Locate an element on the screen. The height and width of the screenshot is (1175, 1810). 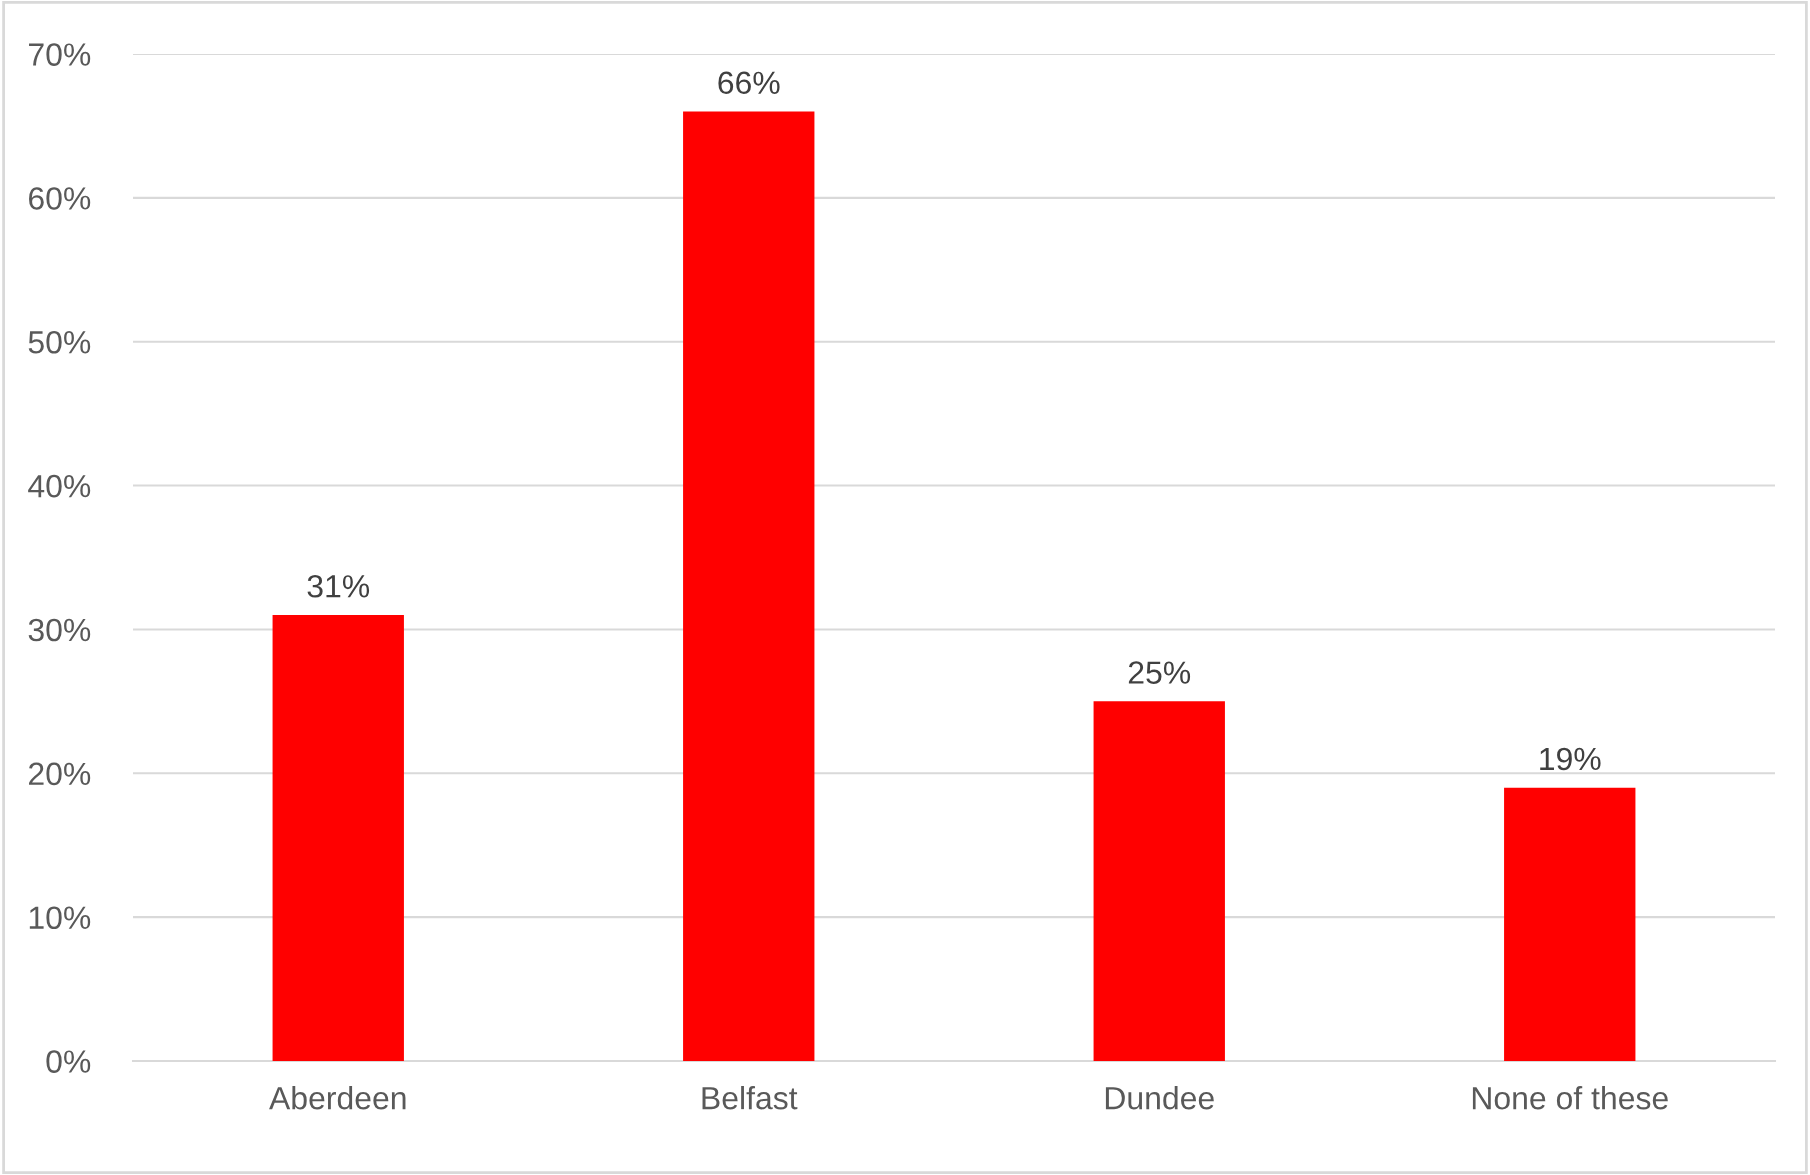
y-tick-label: 70% is located at coordinates (60, 54).